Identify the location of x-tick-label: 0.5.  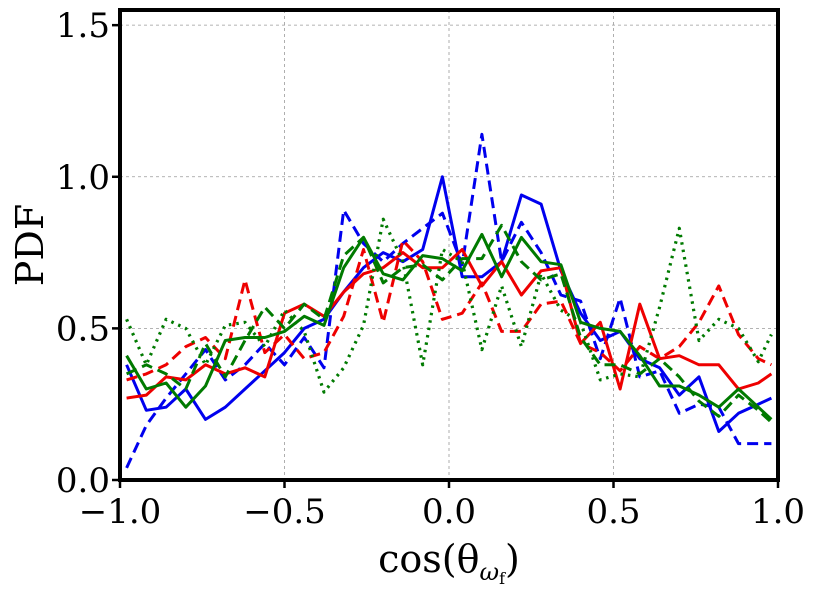
(613, 512).